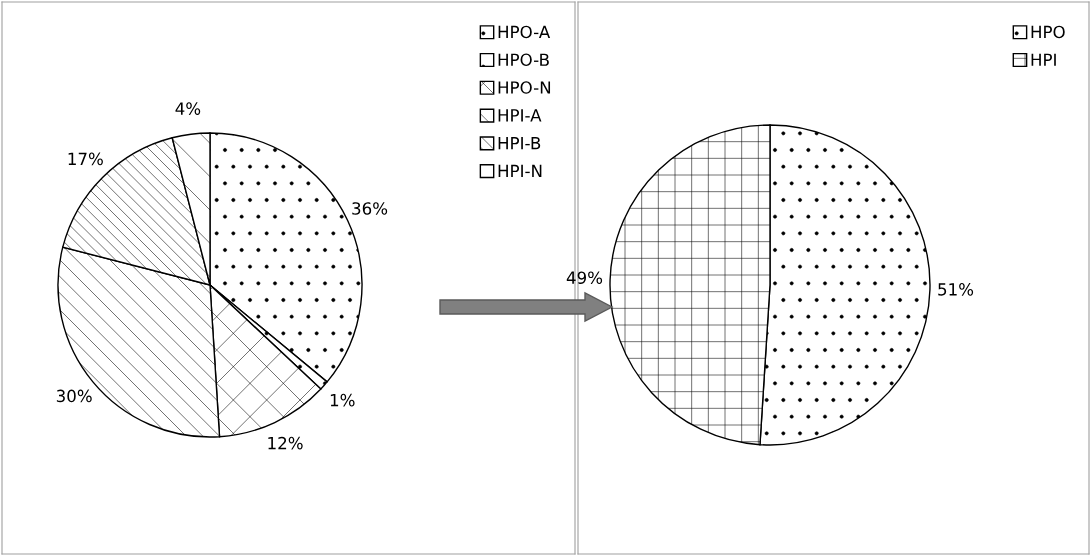 The image size is (1091, 556). What do you see at coordinates (85, 159) in the screenshot?
I see `data-label: 17%` at bounding box center [85, 159].